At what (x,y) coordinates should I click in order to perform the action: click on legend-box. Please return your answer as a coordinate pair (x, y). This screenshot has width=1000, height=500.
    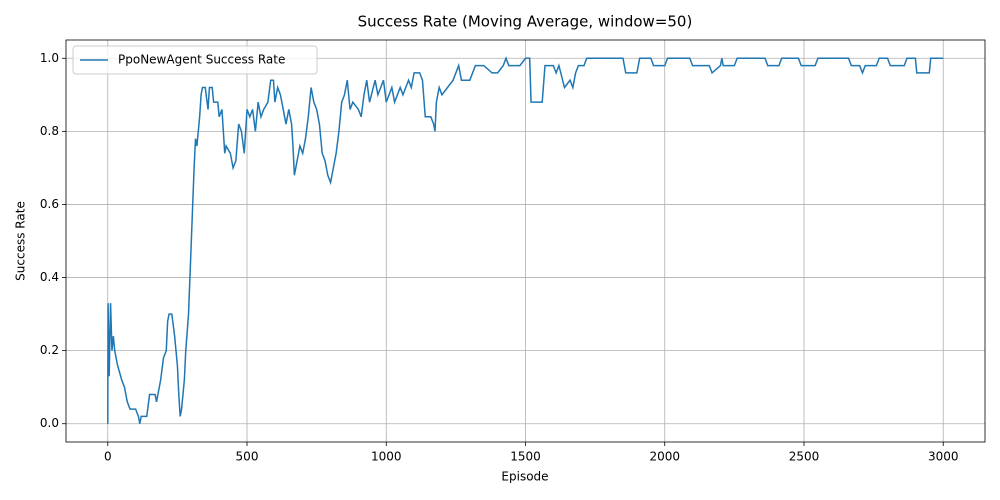
    Looking at the image, I should click on (195, 60).